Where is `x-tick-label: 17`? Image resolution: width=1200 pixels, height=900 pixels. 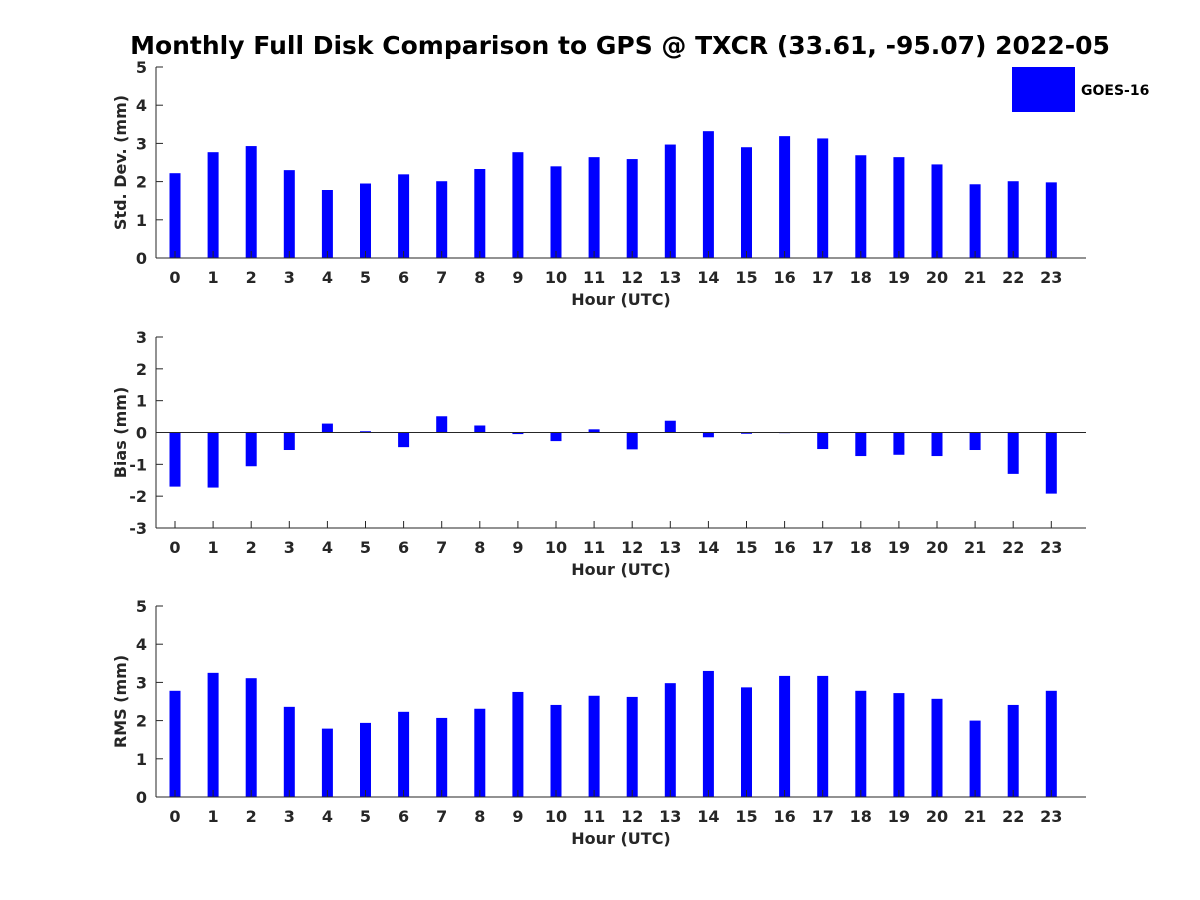 x-tick-label: 17 is located at coordinates (823, 547).